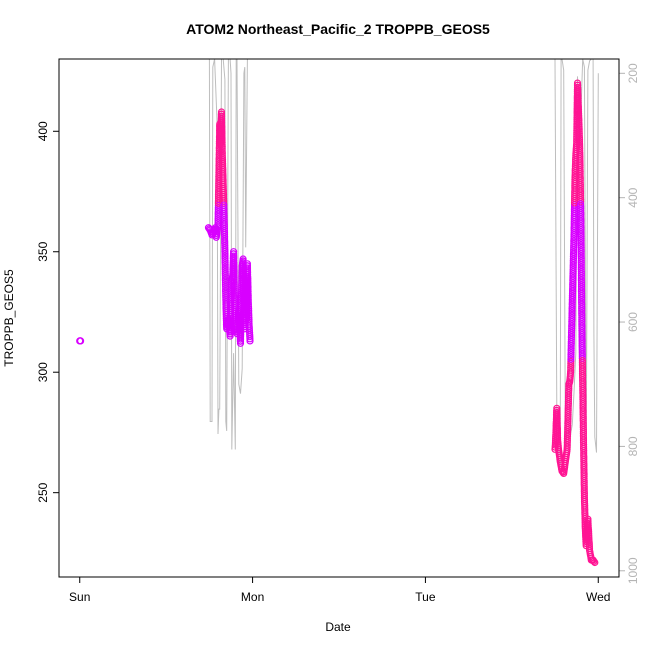  Describe the element at coordinates (338, 627) in the screenshot. I see `x-axis-label: Date` at that location.